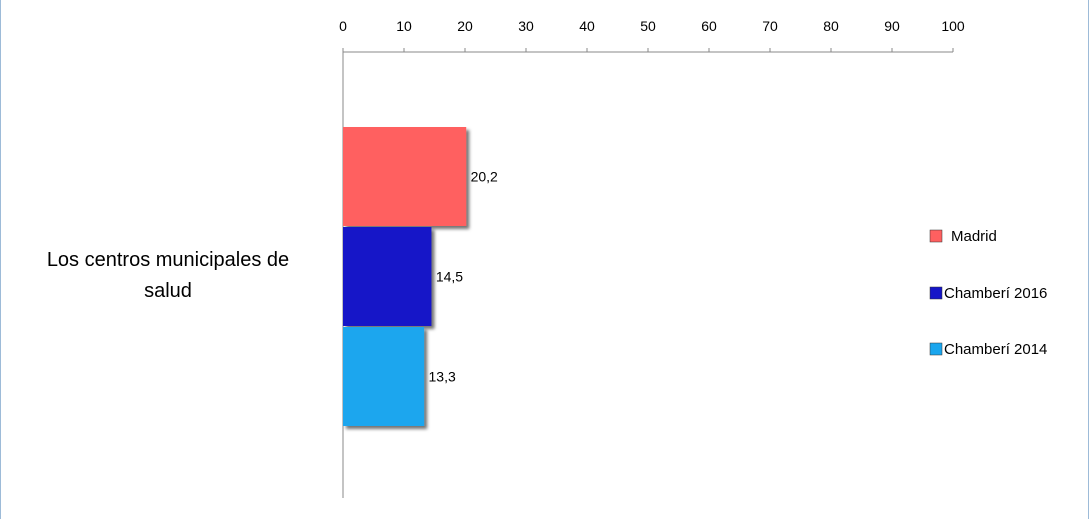  I want to click on data-label-2: 14,5, so click(449, 277).